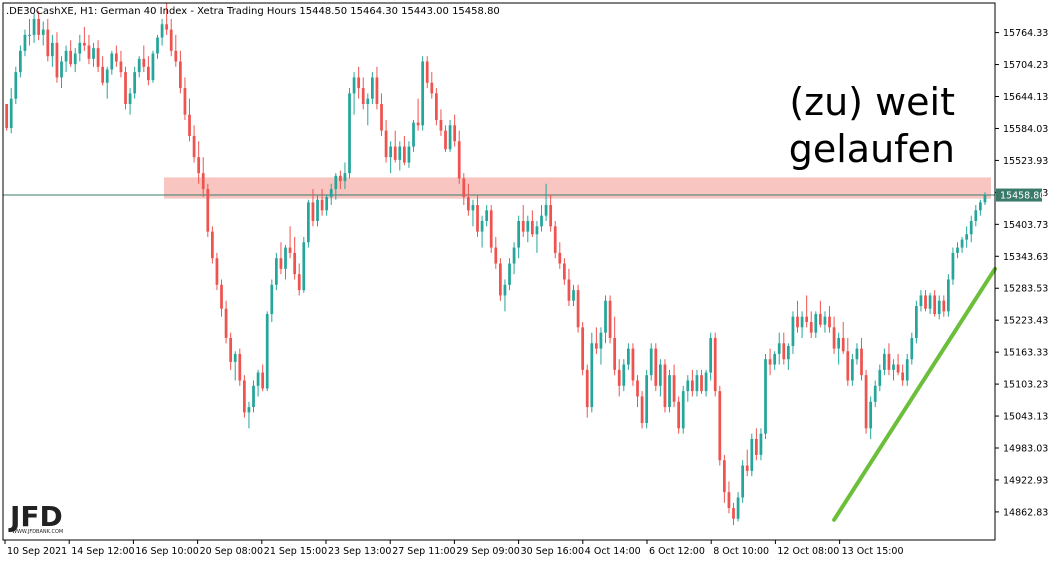 This screenshot has height=562, width=1057. What do you see at coordinates (577, 188) in the screenshot?
I see `resistance-zone` at bounding box center [577, 188].